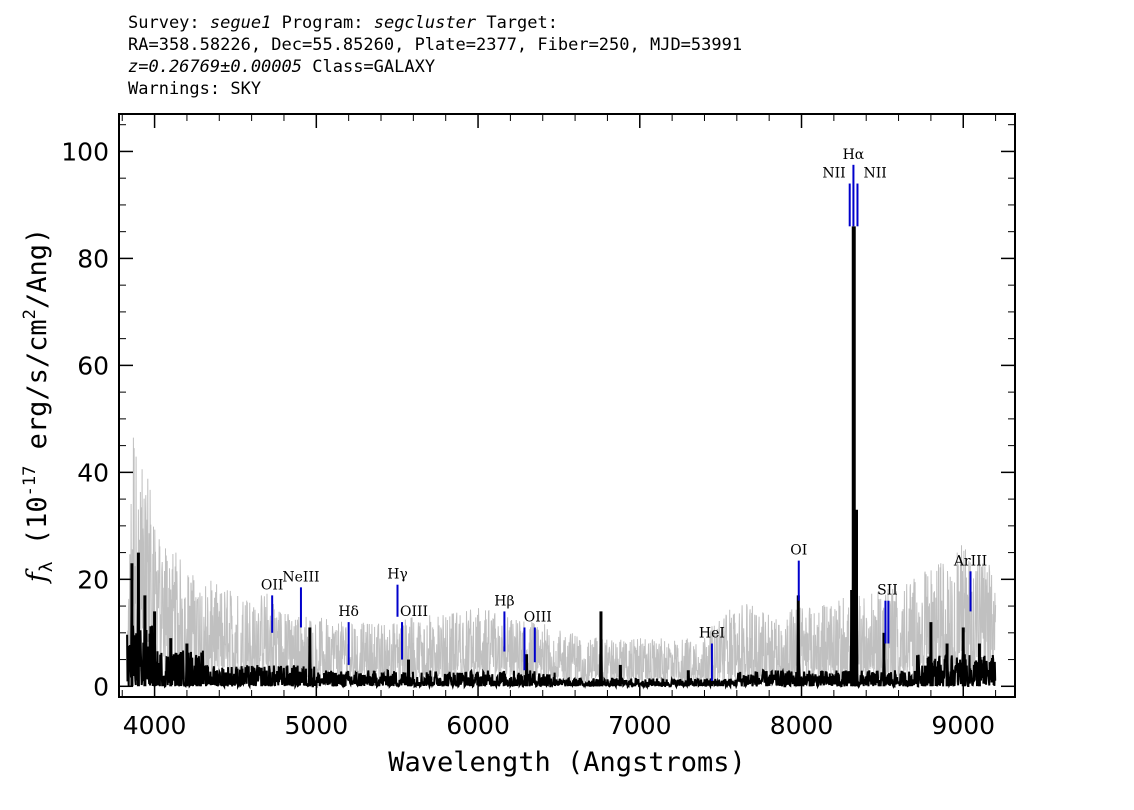 This screenshot has width=1134, height=810. Describe the element at coordinates (85, 151) in the screenshot. I see `y-tick-label-5: 100` at that location.